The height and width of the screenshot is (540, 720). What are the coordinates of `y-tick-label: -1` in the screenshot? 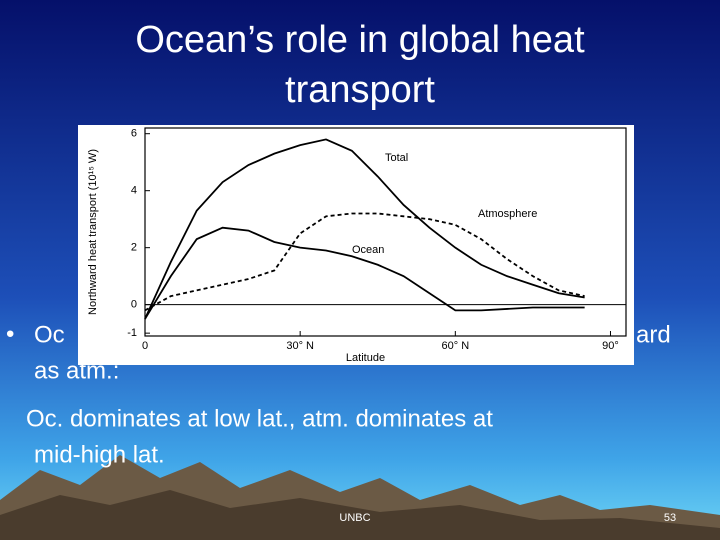 It's located at (132, 333).